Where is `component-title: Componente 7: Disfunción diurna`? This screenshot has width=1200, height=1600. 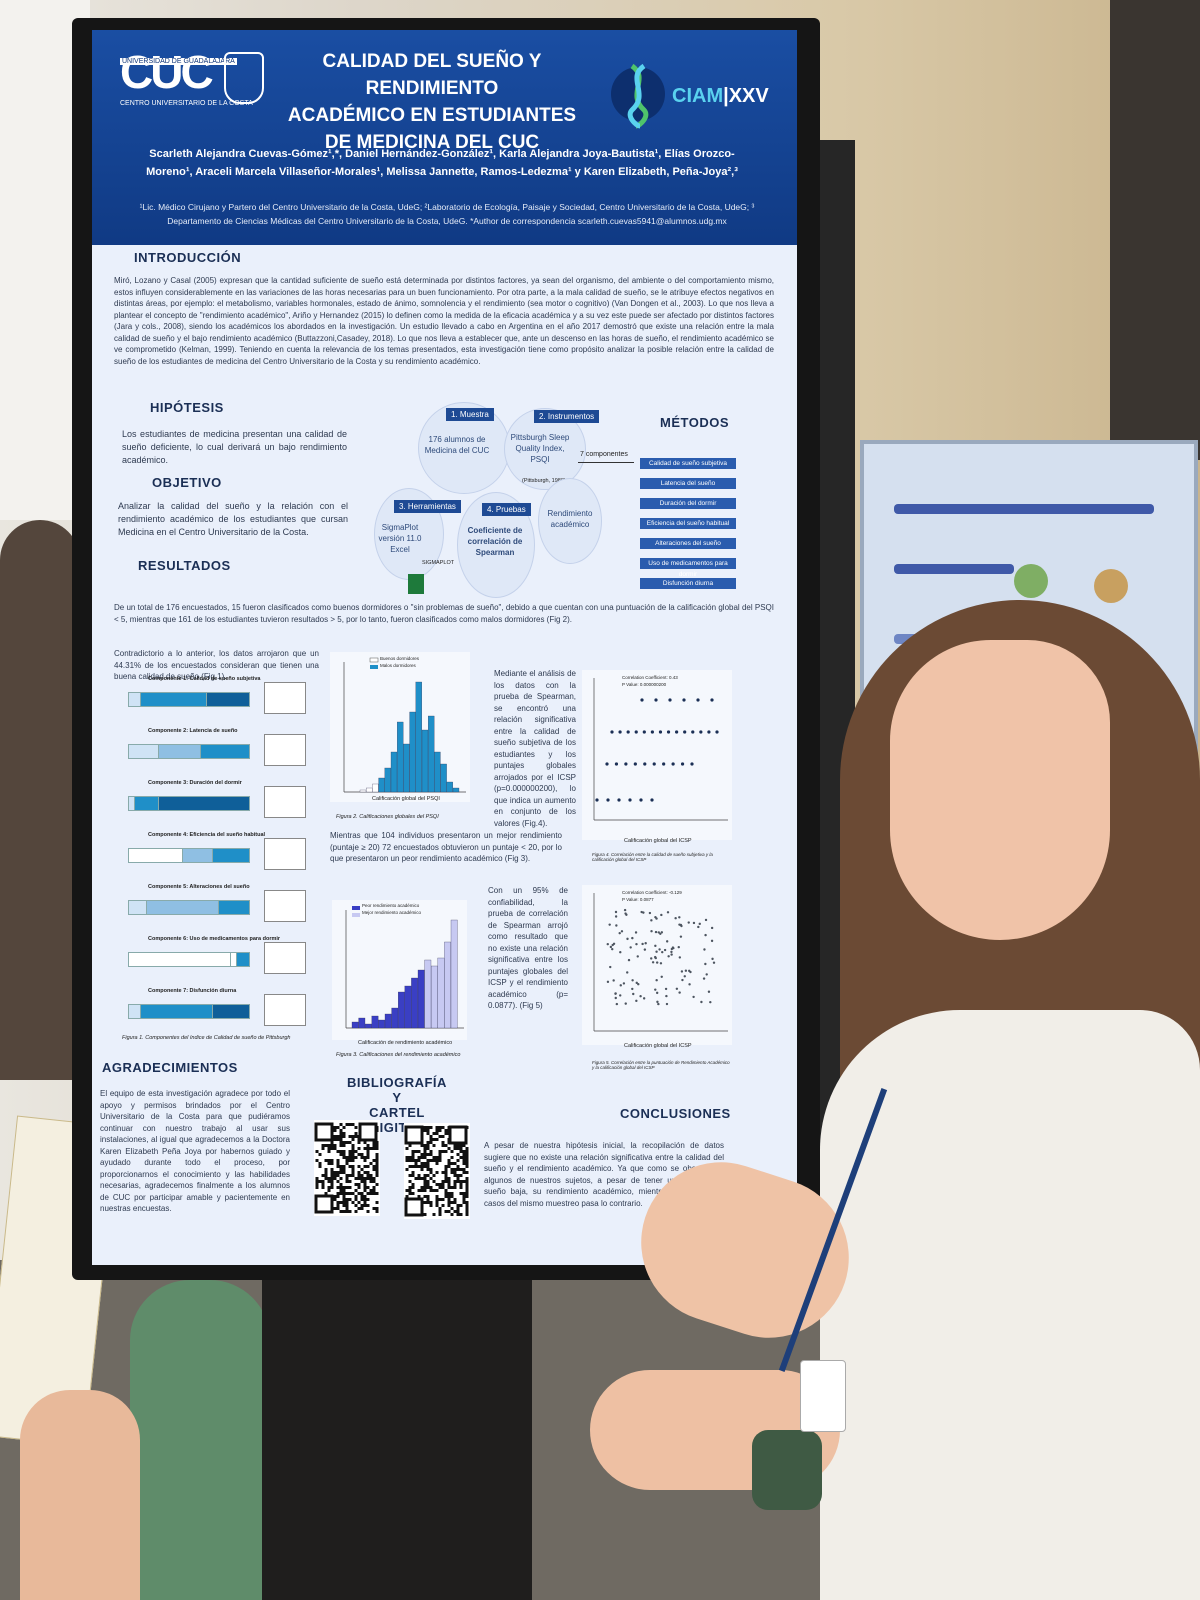 component-title: Componente 7: Disfunción diurna is located at coordinates (192, 991).